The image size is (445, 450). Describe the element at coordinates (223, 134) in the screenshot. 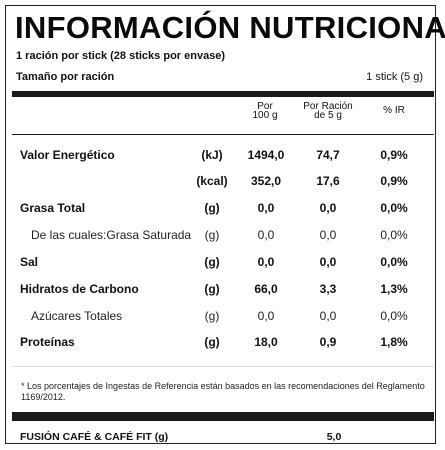

I see `thin-divider` at that location.